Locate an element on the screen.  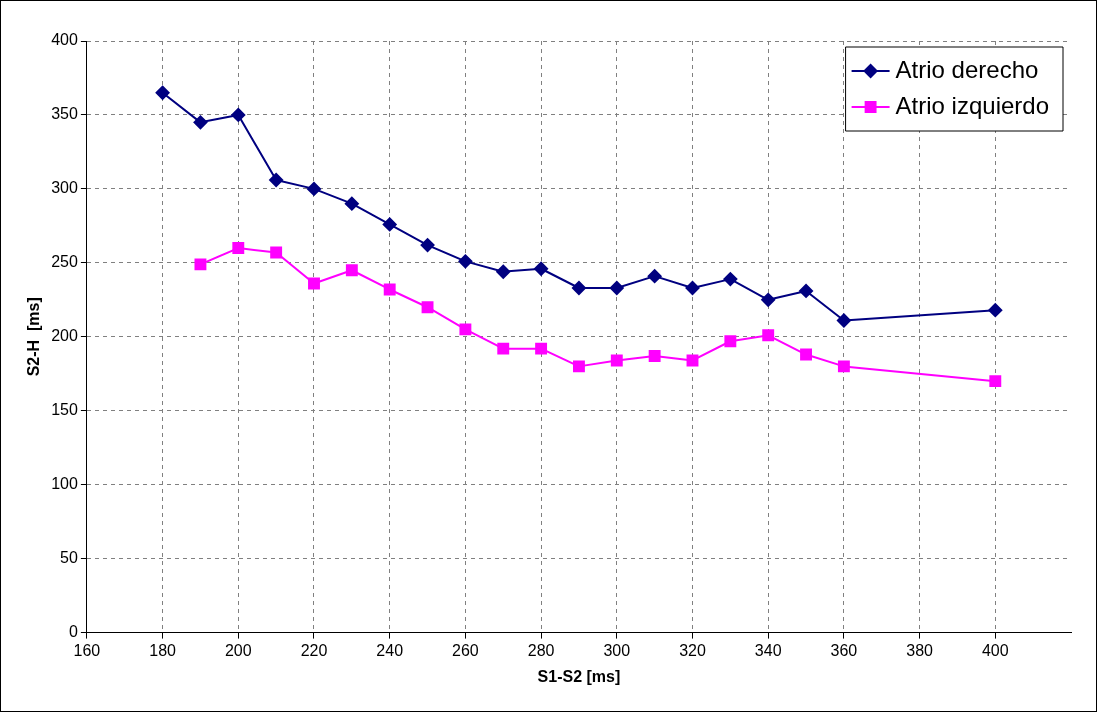
y-tick-label: 50 is located at coordinates (69, 558).